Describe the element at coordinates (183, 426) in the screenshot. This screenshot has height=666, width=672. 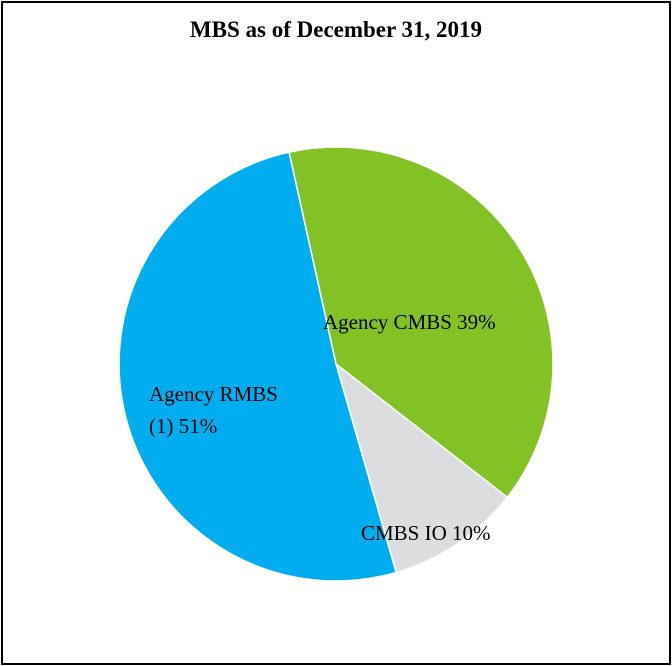
I see `slice-label-agency-rmbs-line2: (1) 51%` at that location.